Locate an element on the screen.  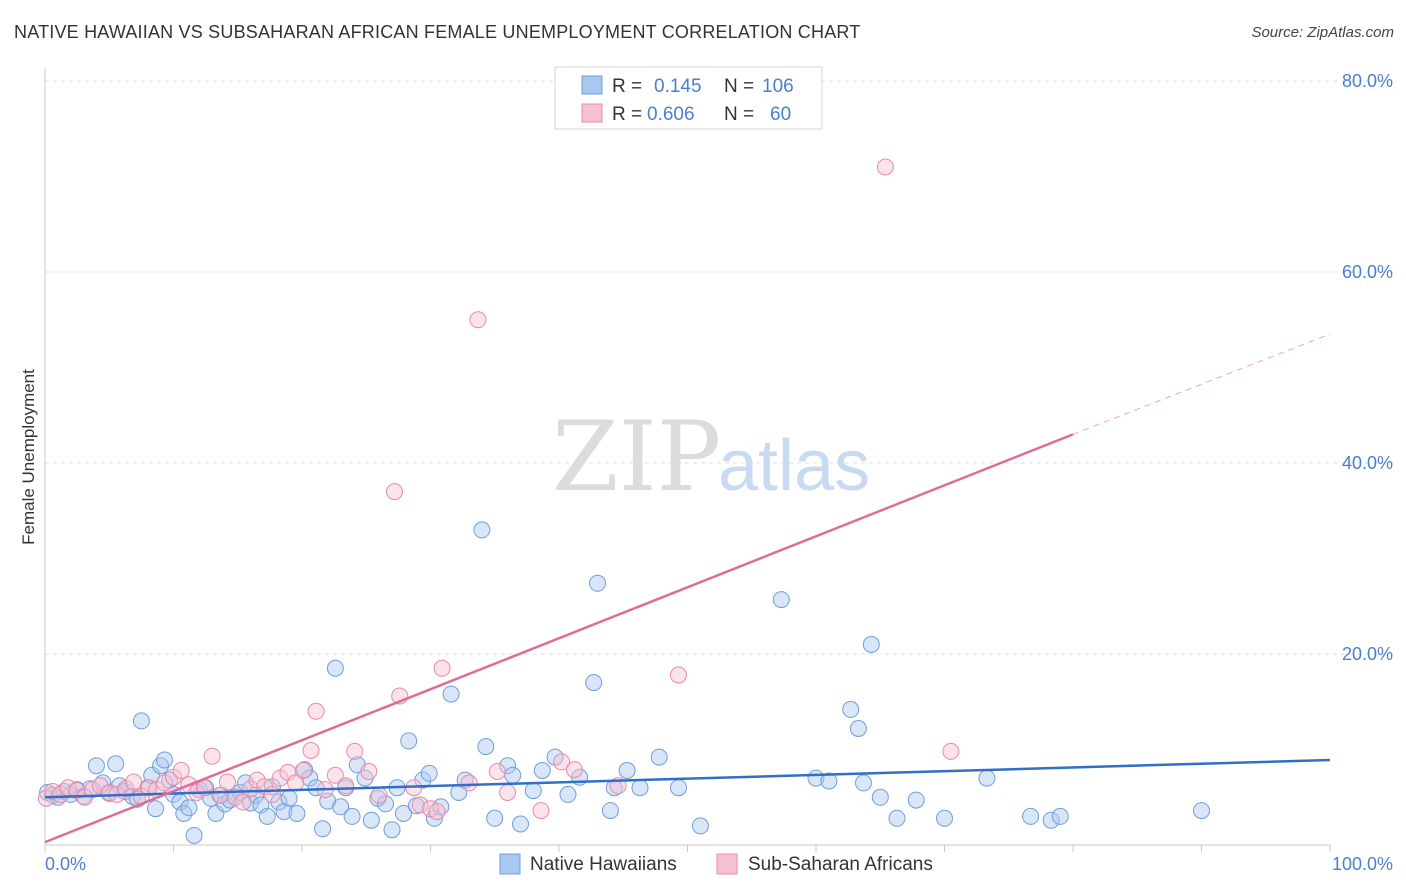
watermark: ZIP atlas is located at coordinates (711, 457).